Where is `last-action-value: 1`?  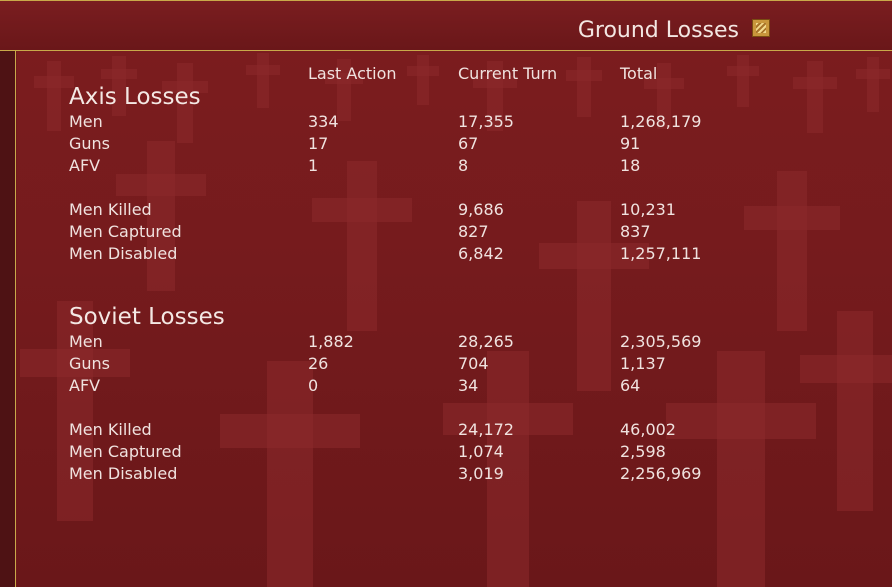
last-action-value: 1 is located at coordinates (313, 165).